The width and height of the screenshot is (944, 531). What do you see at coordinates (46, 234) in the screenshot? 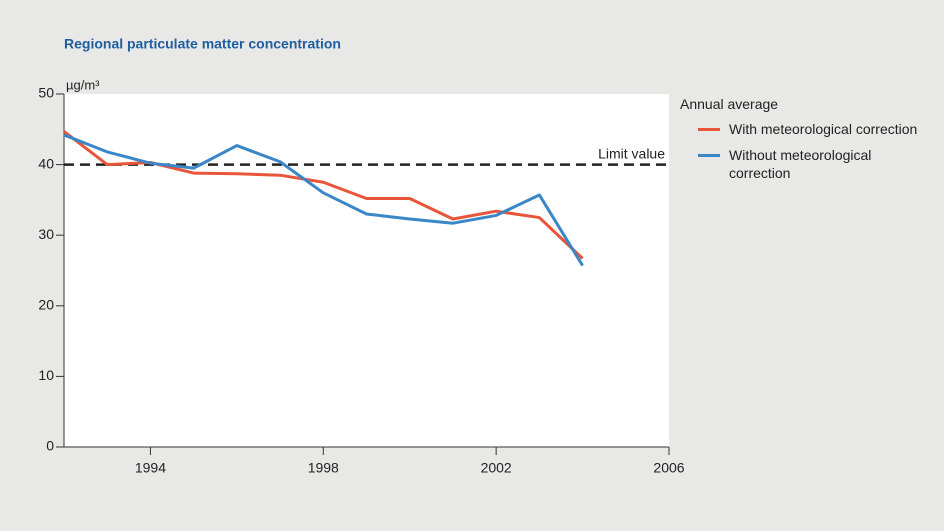
I see `y-tick-label: 30` at bounding box center [46, 234].